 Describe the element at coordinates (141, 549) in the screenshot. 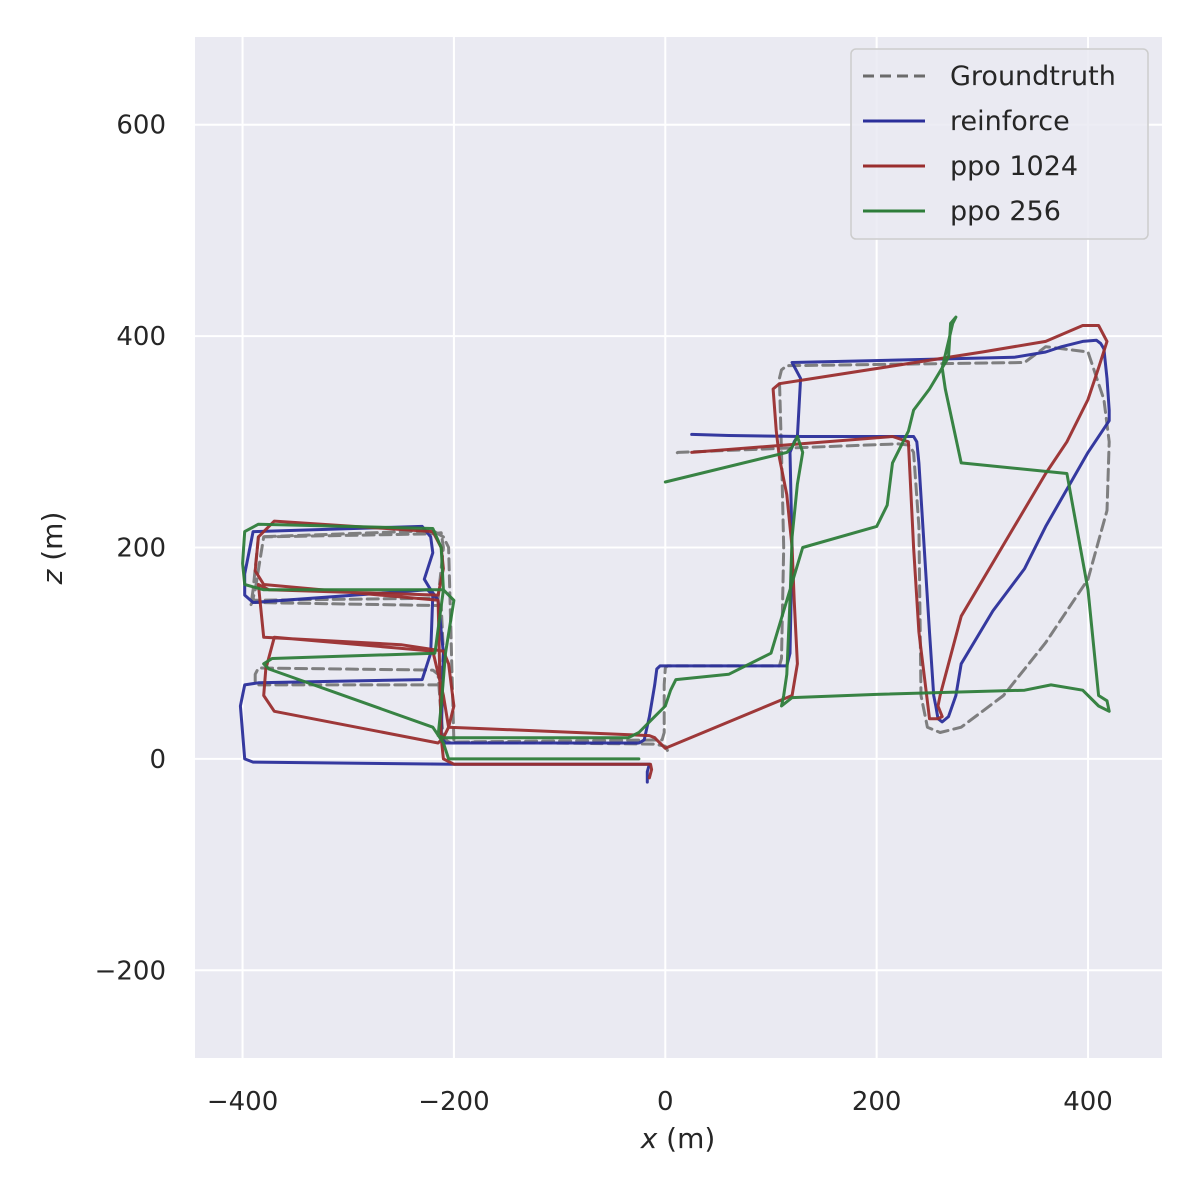

I see `y-tick-label: 200` at that location.